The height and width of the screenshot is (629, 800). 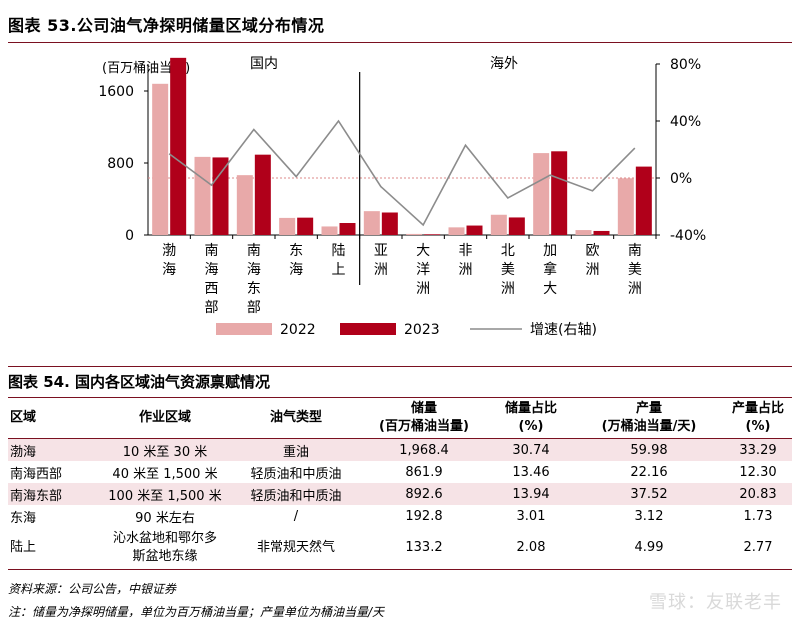 What do you see at coordinates (381, 260) in the screenshot?
I see `x-axis-category-label: 亚洲` at bounding box center [381, 260].